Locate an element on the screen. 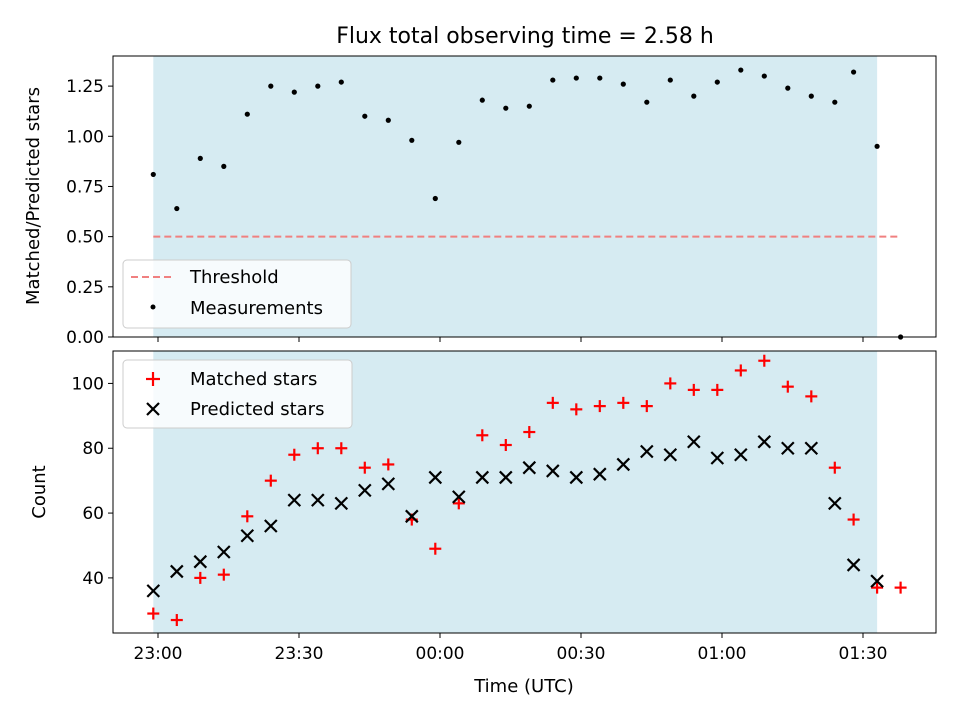 This screenshot has width=960, height=724. top-y-ticks: 0.00 0.25 0.50 0.75 1.00 1.25 is located at coordinates (89, 212).